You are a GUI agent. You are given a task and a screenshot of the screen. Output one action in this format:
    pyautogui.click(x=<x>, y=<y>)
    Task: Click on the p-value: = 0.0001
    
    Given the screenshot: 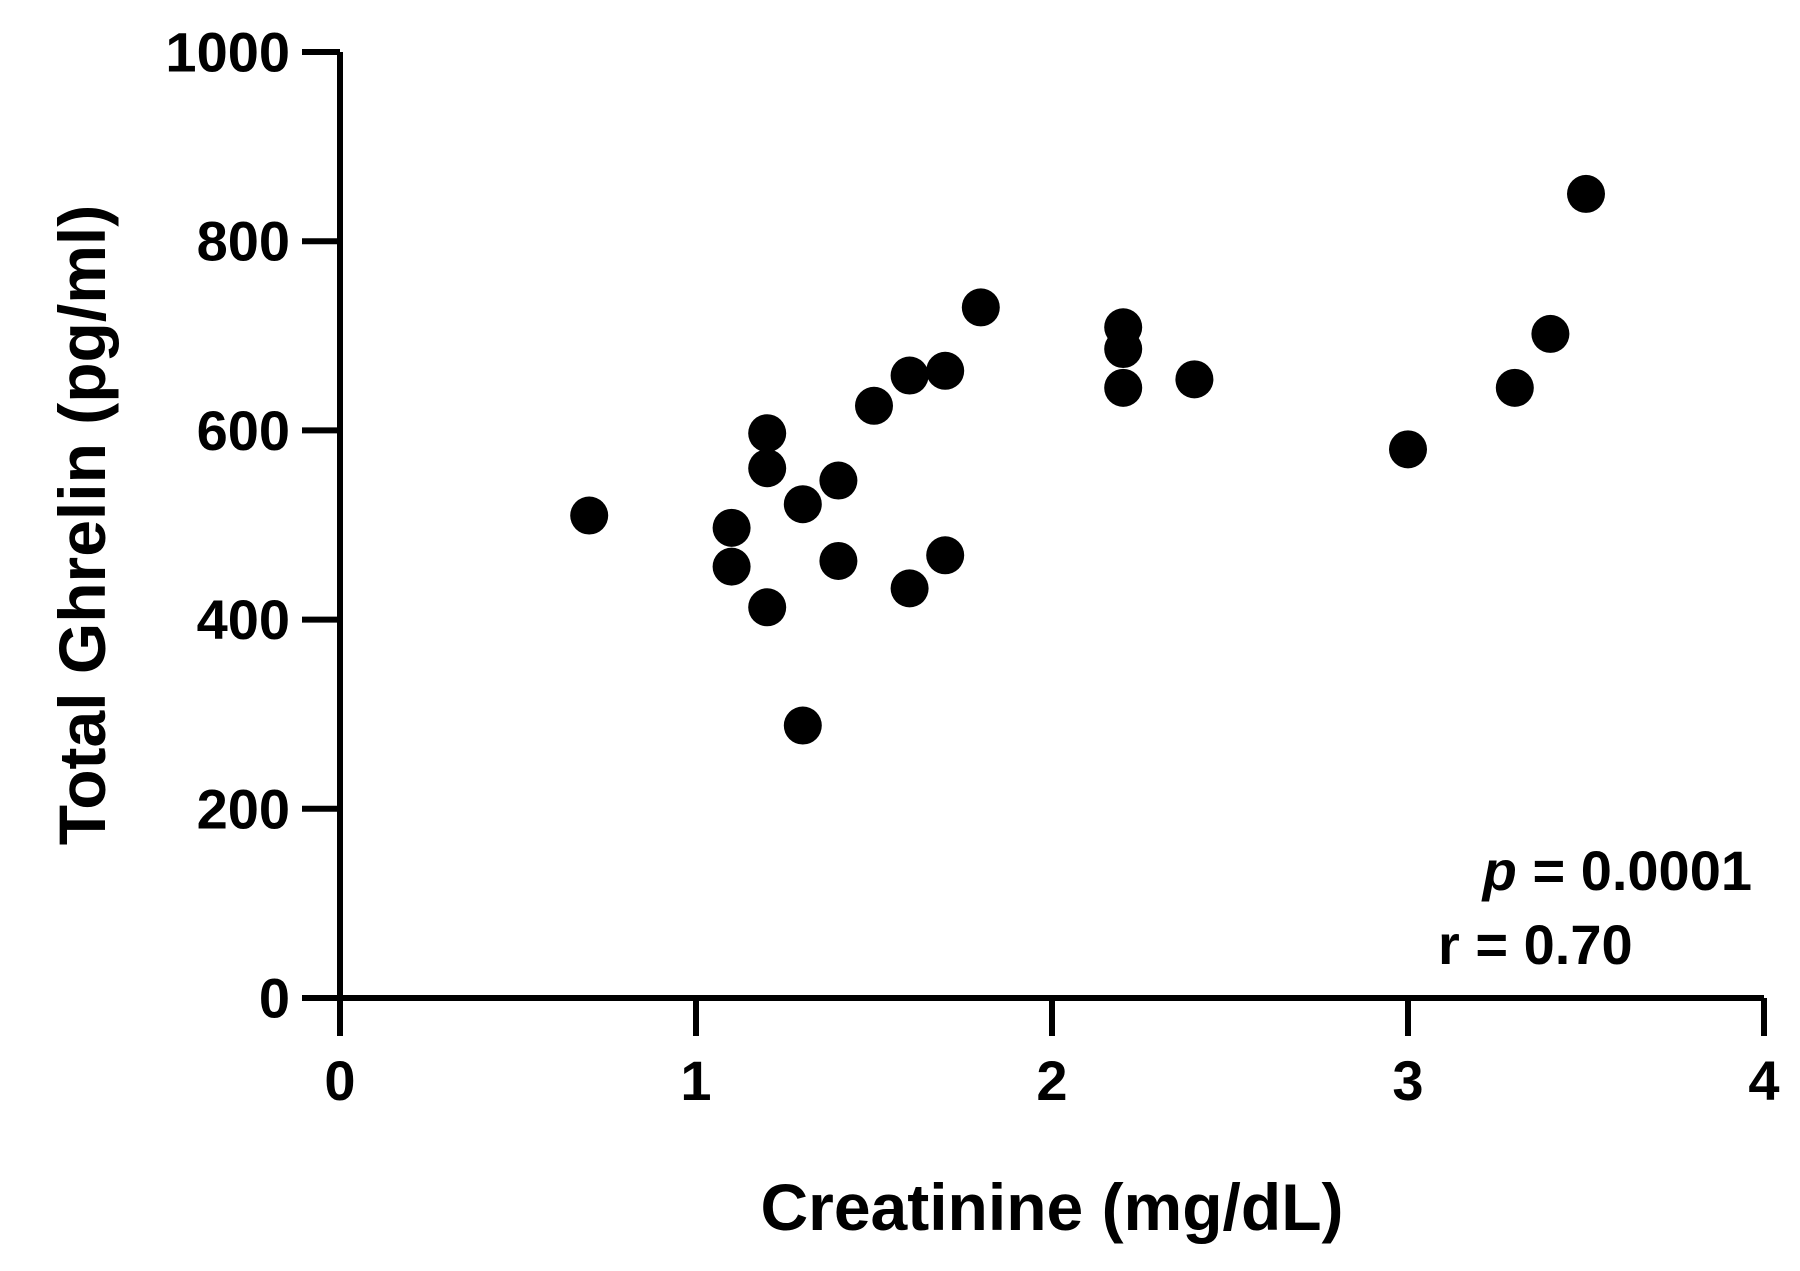 What is the action you would take?
    pyautogui.click(x=1634, y=870)
    